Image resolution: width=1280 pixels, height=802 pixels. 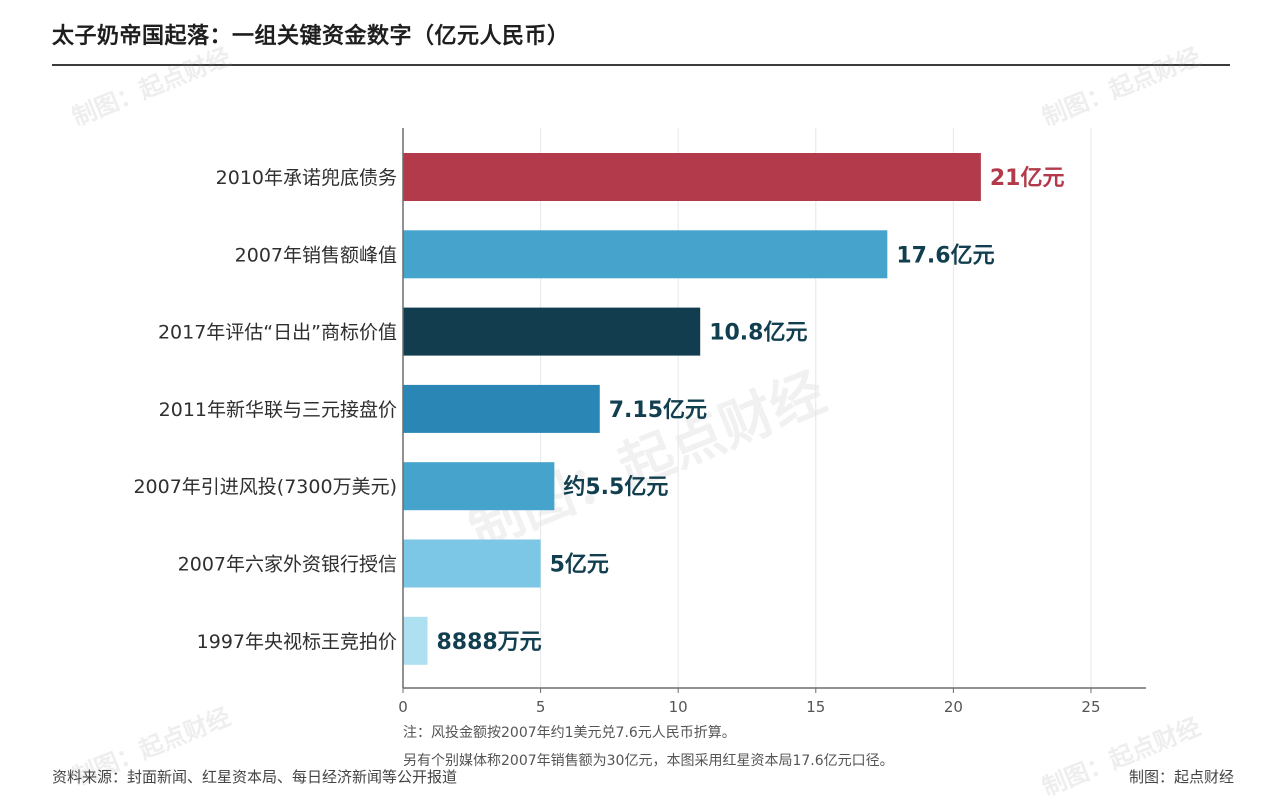 What do you see at coordinates (678, 707) in the screenshot?
I see `x-tick-label: 10` at bounding box center [678, 707].